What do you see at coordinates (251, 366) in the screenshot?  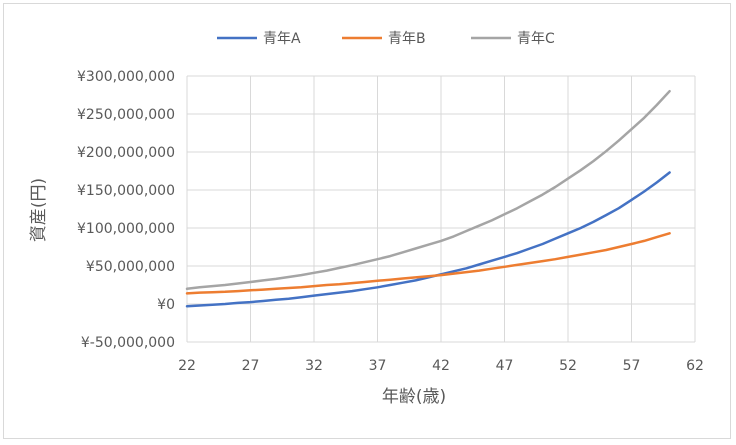 I see `x-tick-label: 27` at bounding box center [251, 366].